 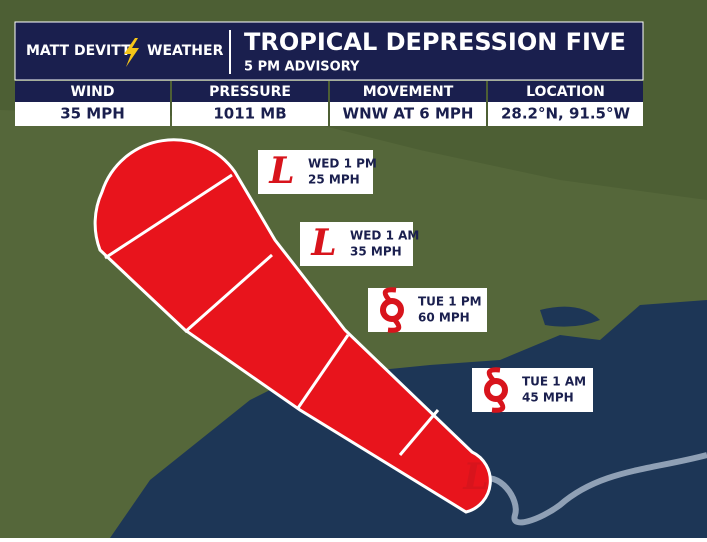 I want to click on stat-value: 28.2°N, 91.5°W, so click(x=565, y=114).